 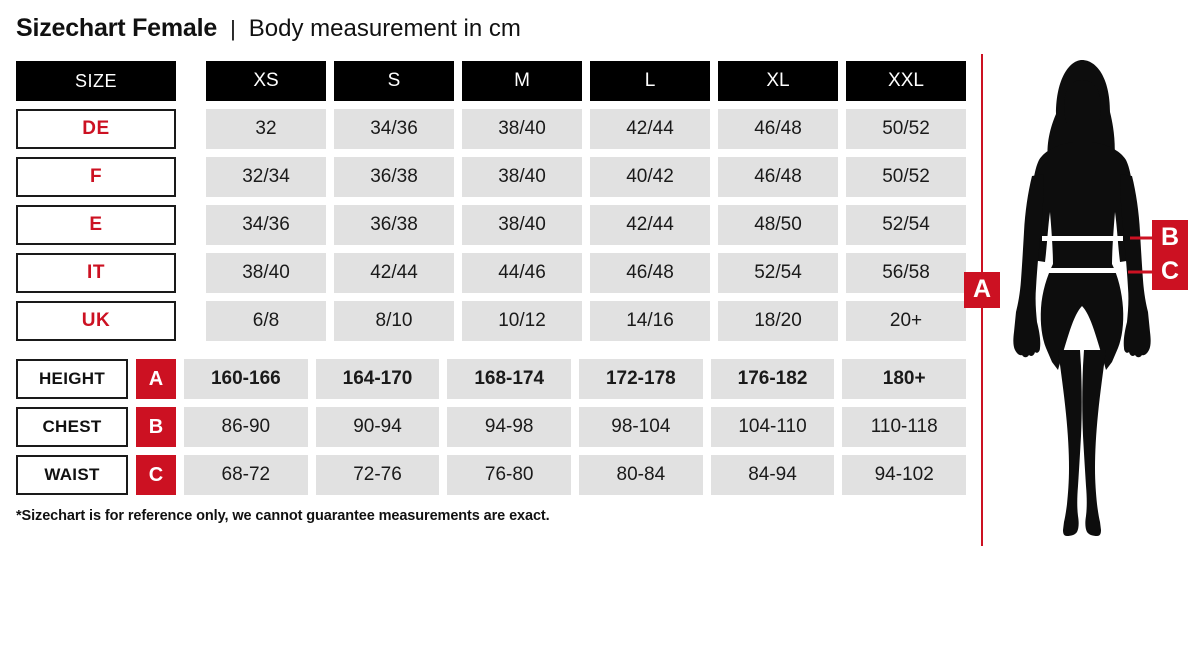 I want to click on cell-e-m: 38/40, so click(x=522, y=225).